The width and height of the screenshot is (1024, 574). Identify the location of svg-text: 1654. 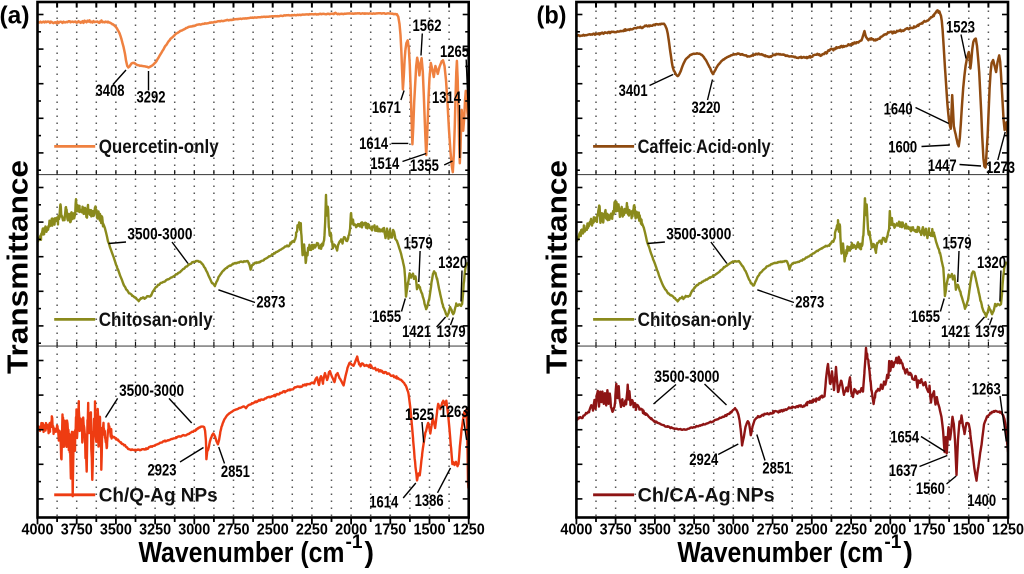
(905, 438).